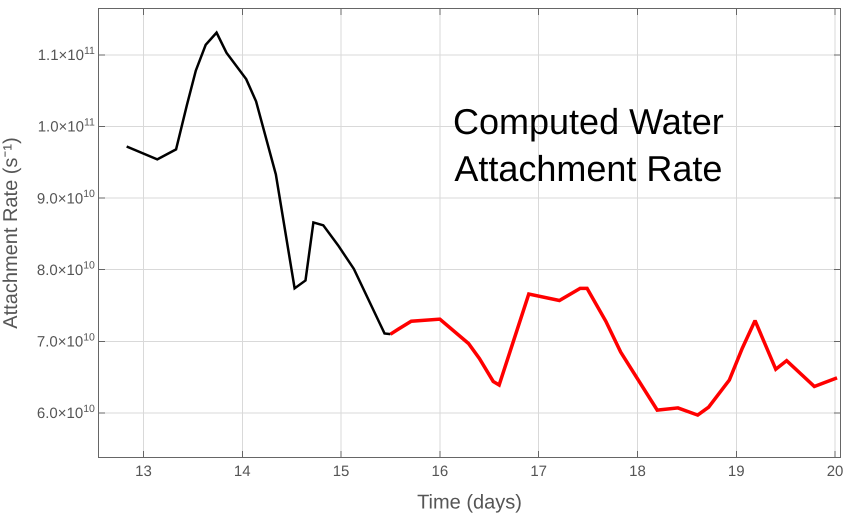 The width and height of the screenshot is (852, 517). I want to click on y-tick-label: 1.1×10$^{11}$, so click(67, 54).